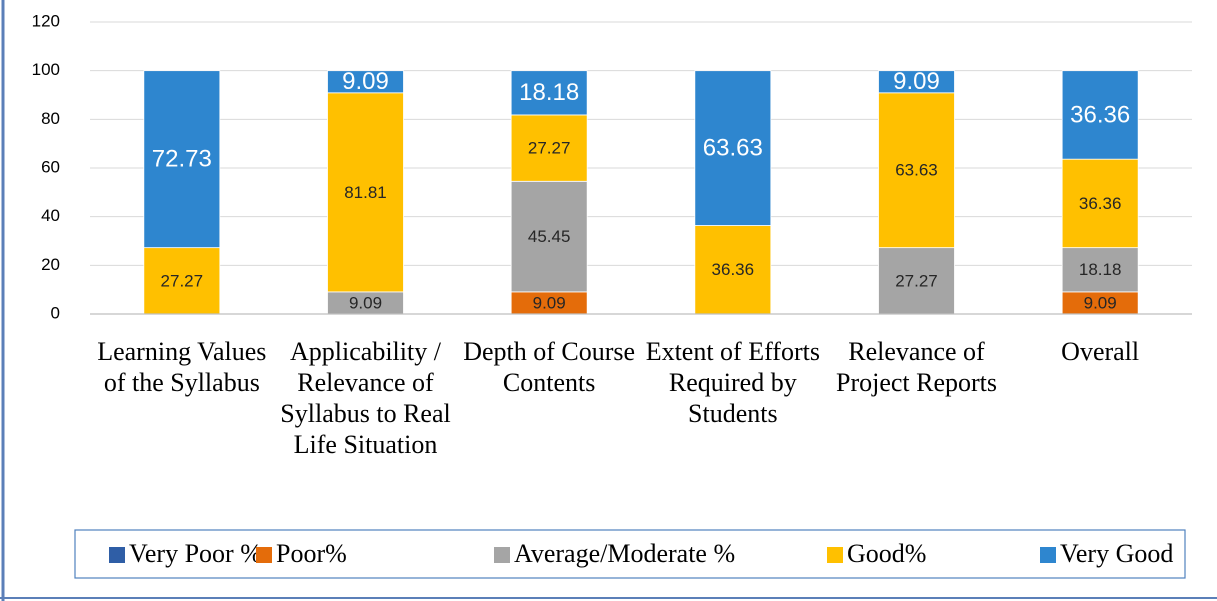  Describe the element at coordinates (311, 553) in the screenshot. I see `legend-label: Poor%` at that location.